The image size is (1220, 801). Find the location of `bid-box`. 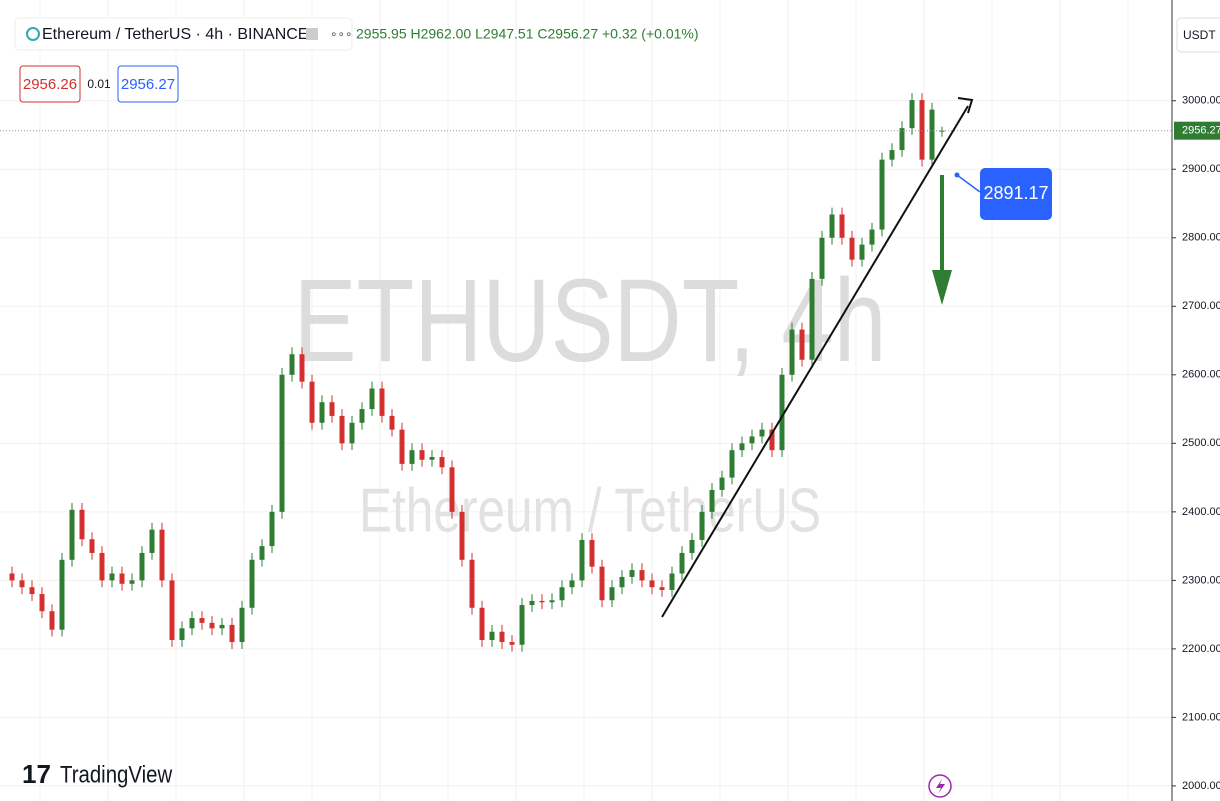

bid-box is located at coordinates (50, 84).